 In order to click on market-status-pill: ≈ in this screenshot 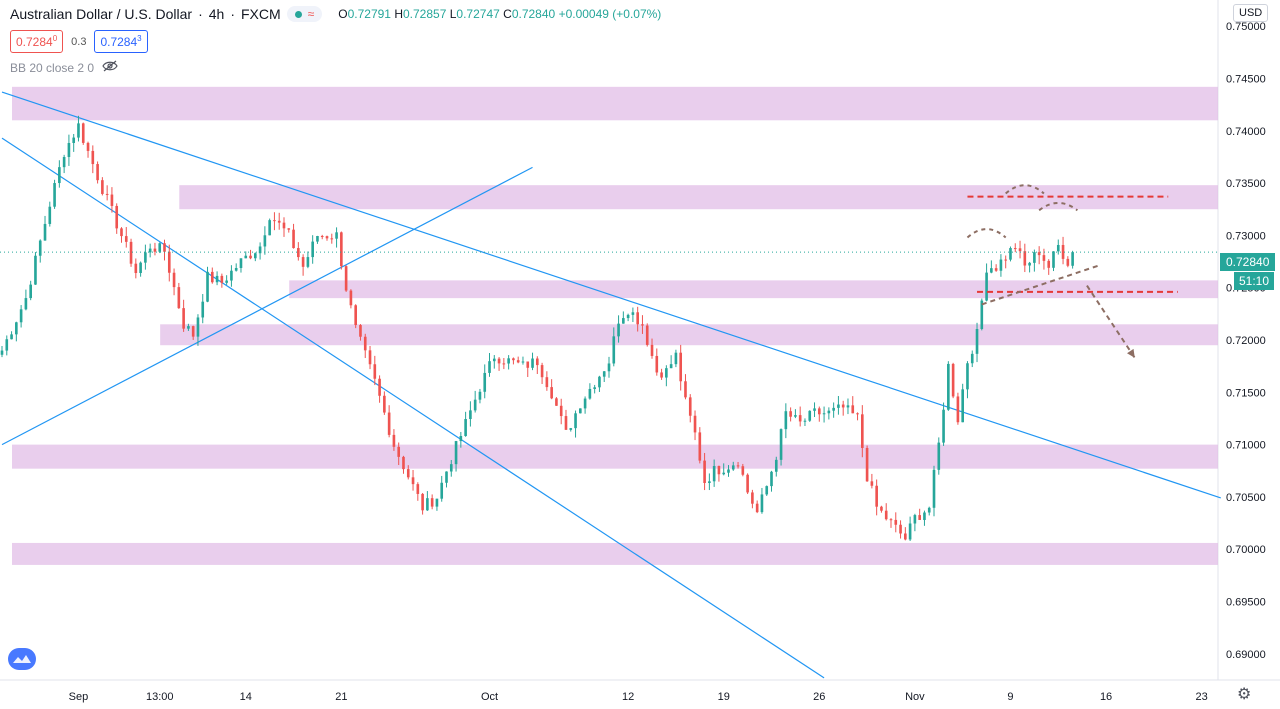, I will do `click(304, 14)`.